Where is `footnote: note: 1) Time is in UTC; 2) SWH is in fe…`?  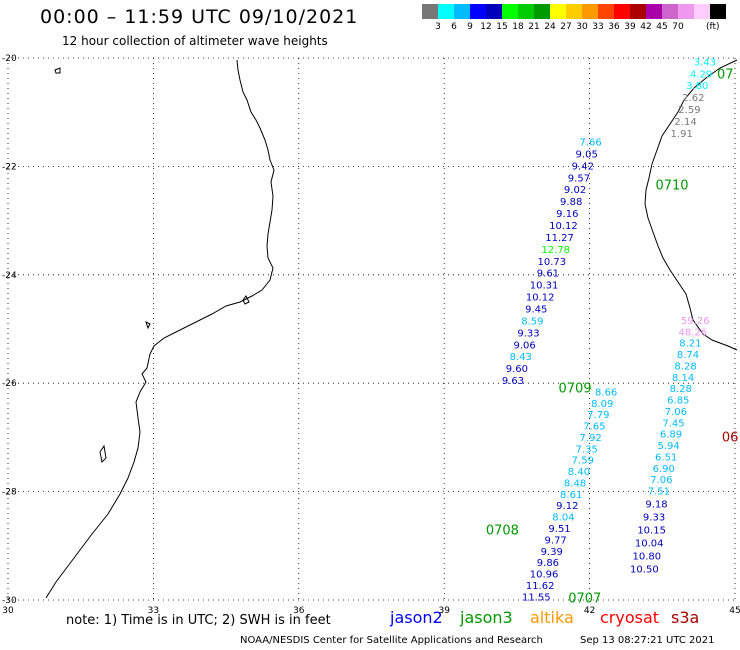
footnote: note: 1) Time is in UTC; 2) SWH is in fe… is located at coordinates (198, 620).